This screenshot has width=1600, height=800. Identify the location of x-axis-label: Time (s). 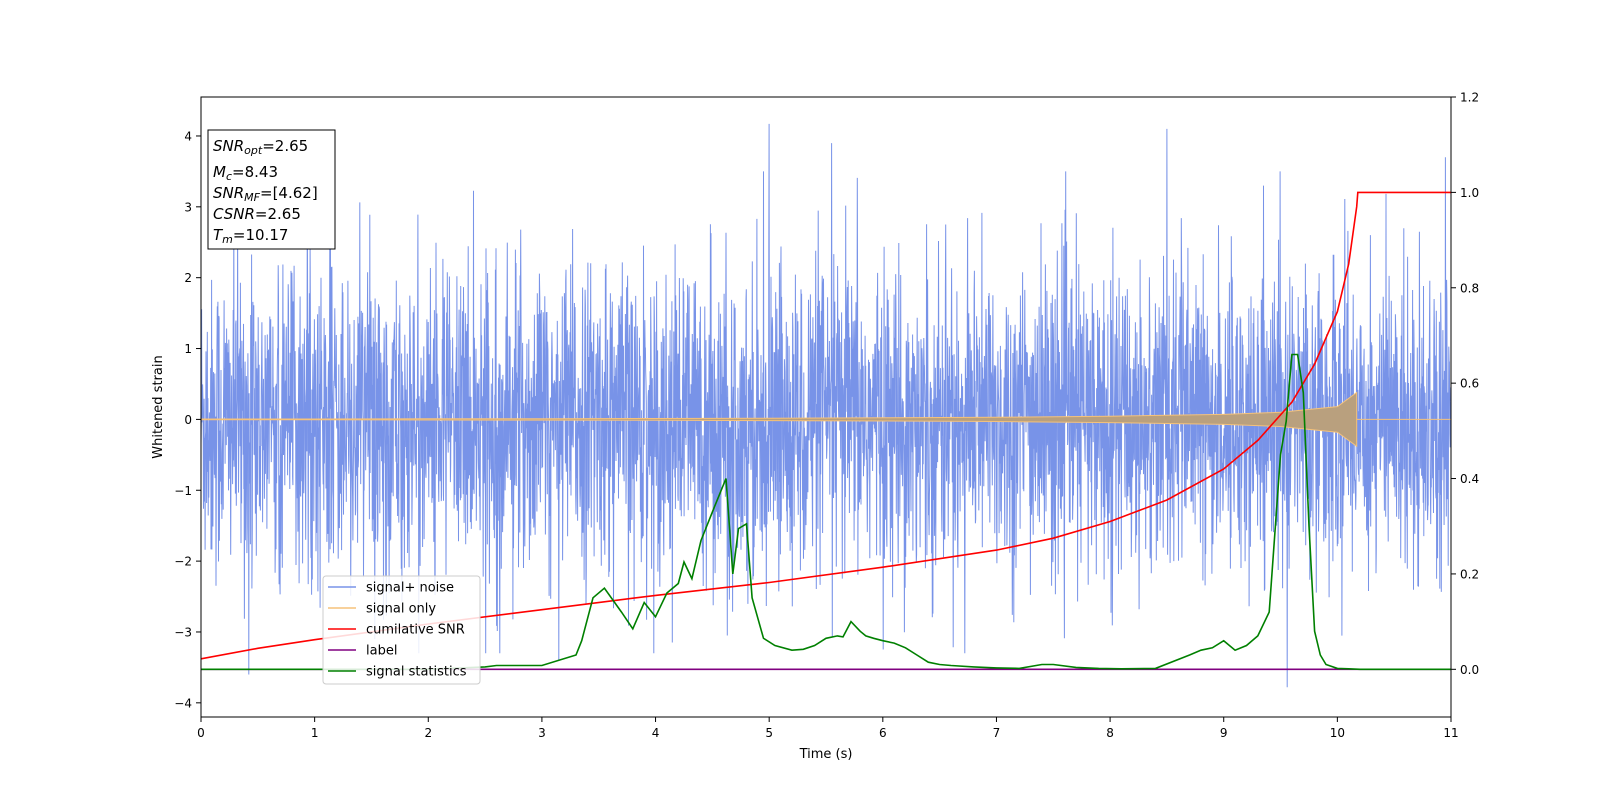
(826, 754).